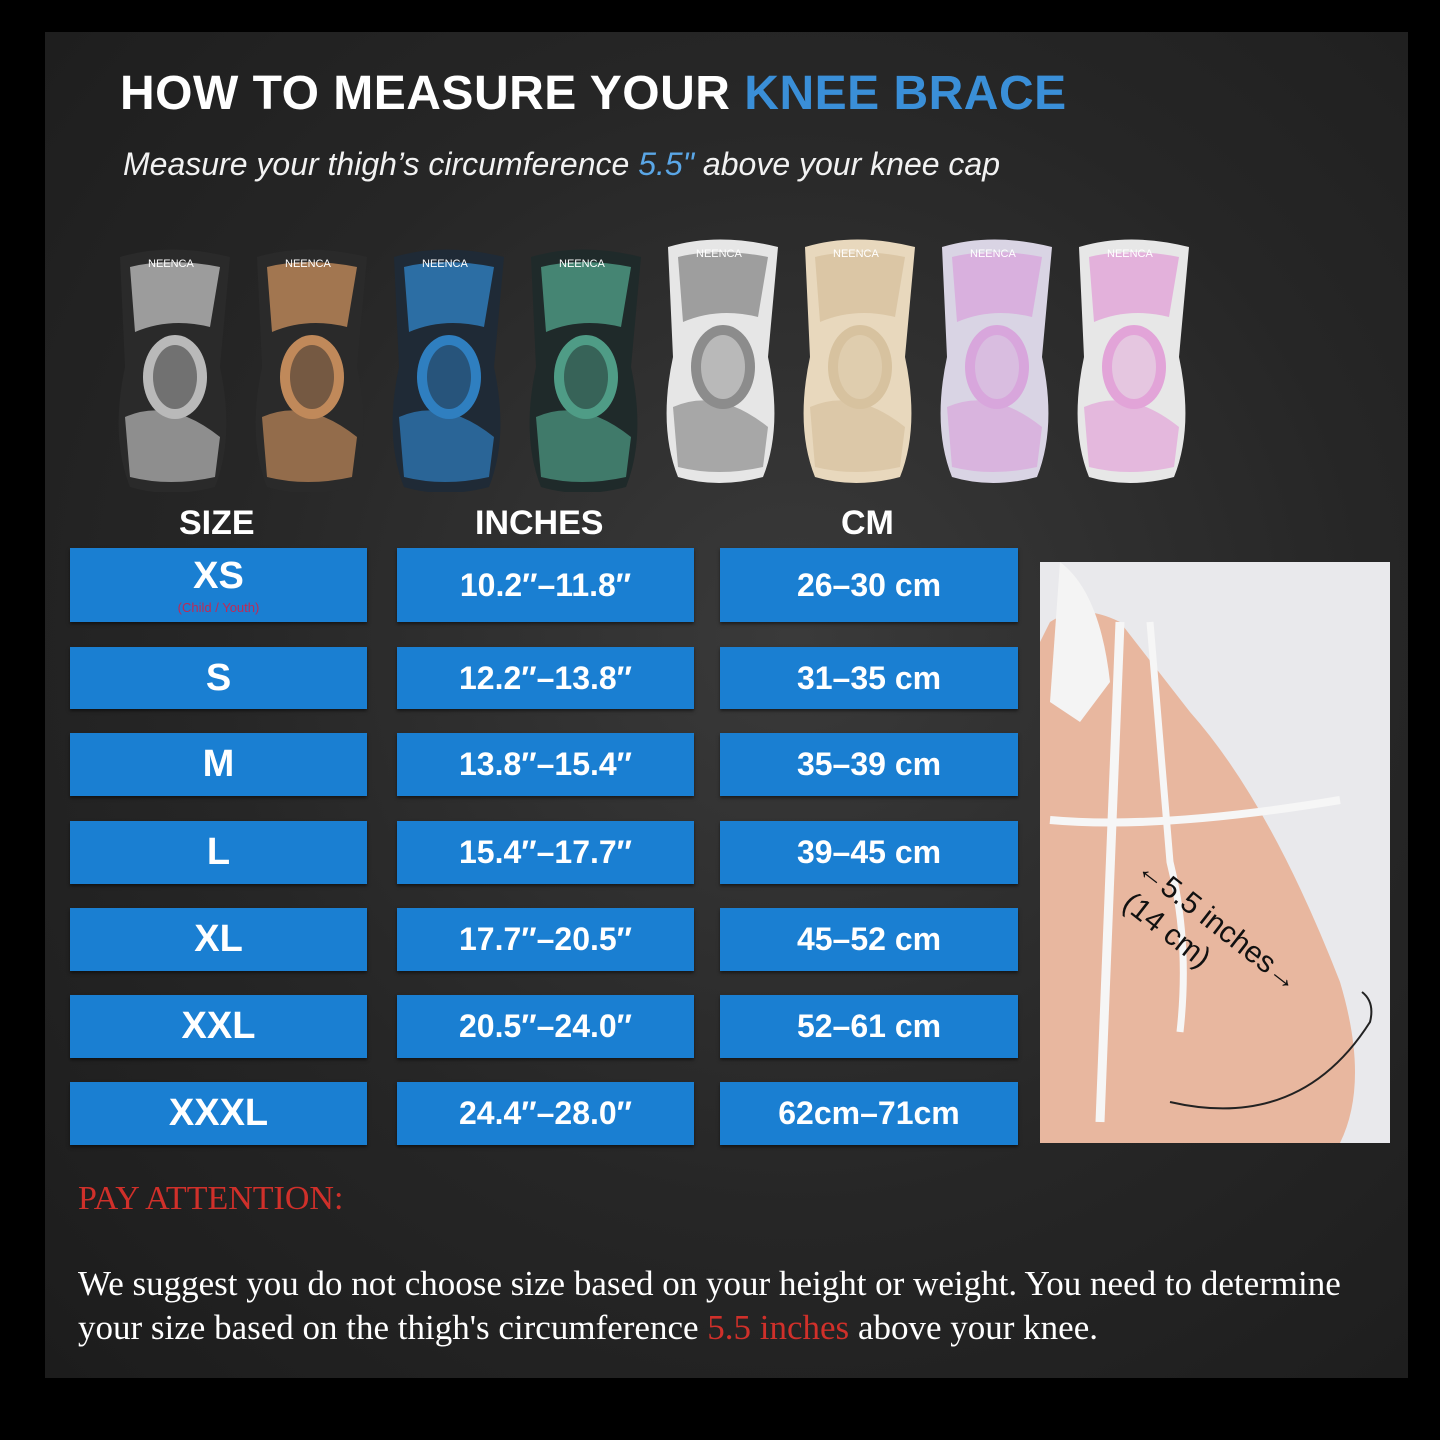 The height and width of the screenshot is (1440, 1440). I want to click on inches-cell: 10.2″–11.8″, so click(545, 585).